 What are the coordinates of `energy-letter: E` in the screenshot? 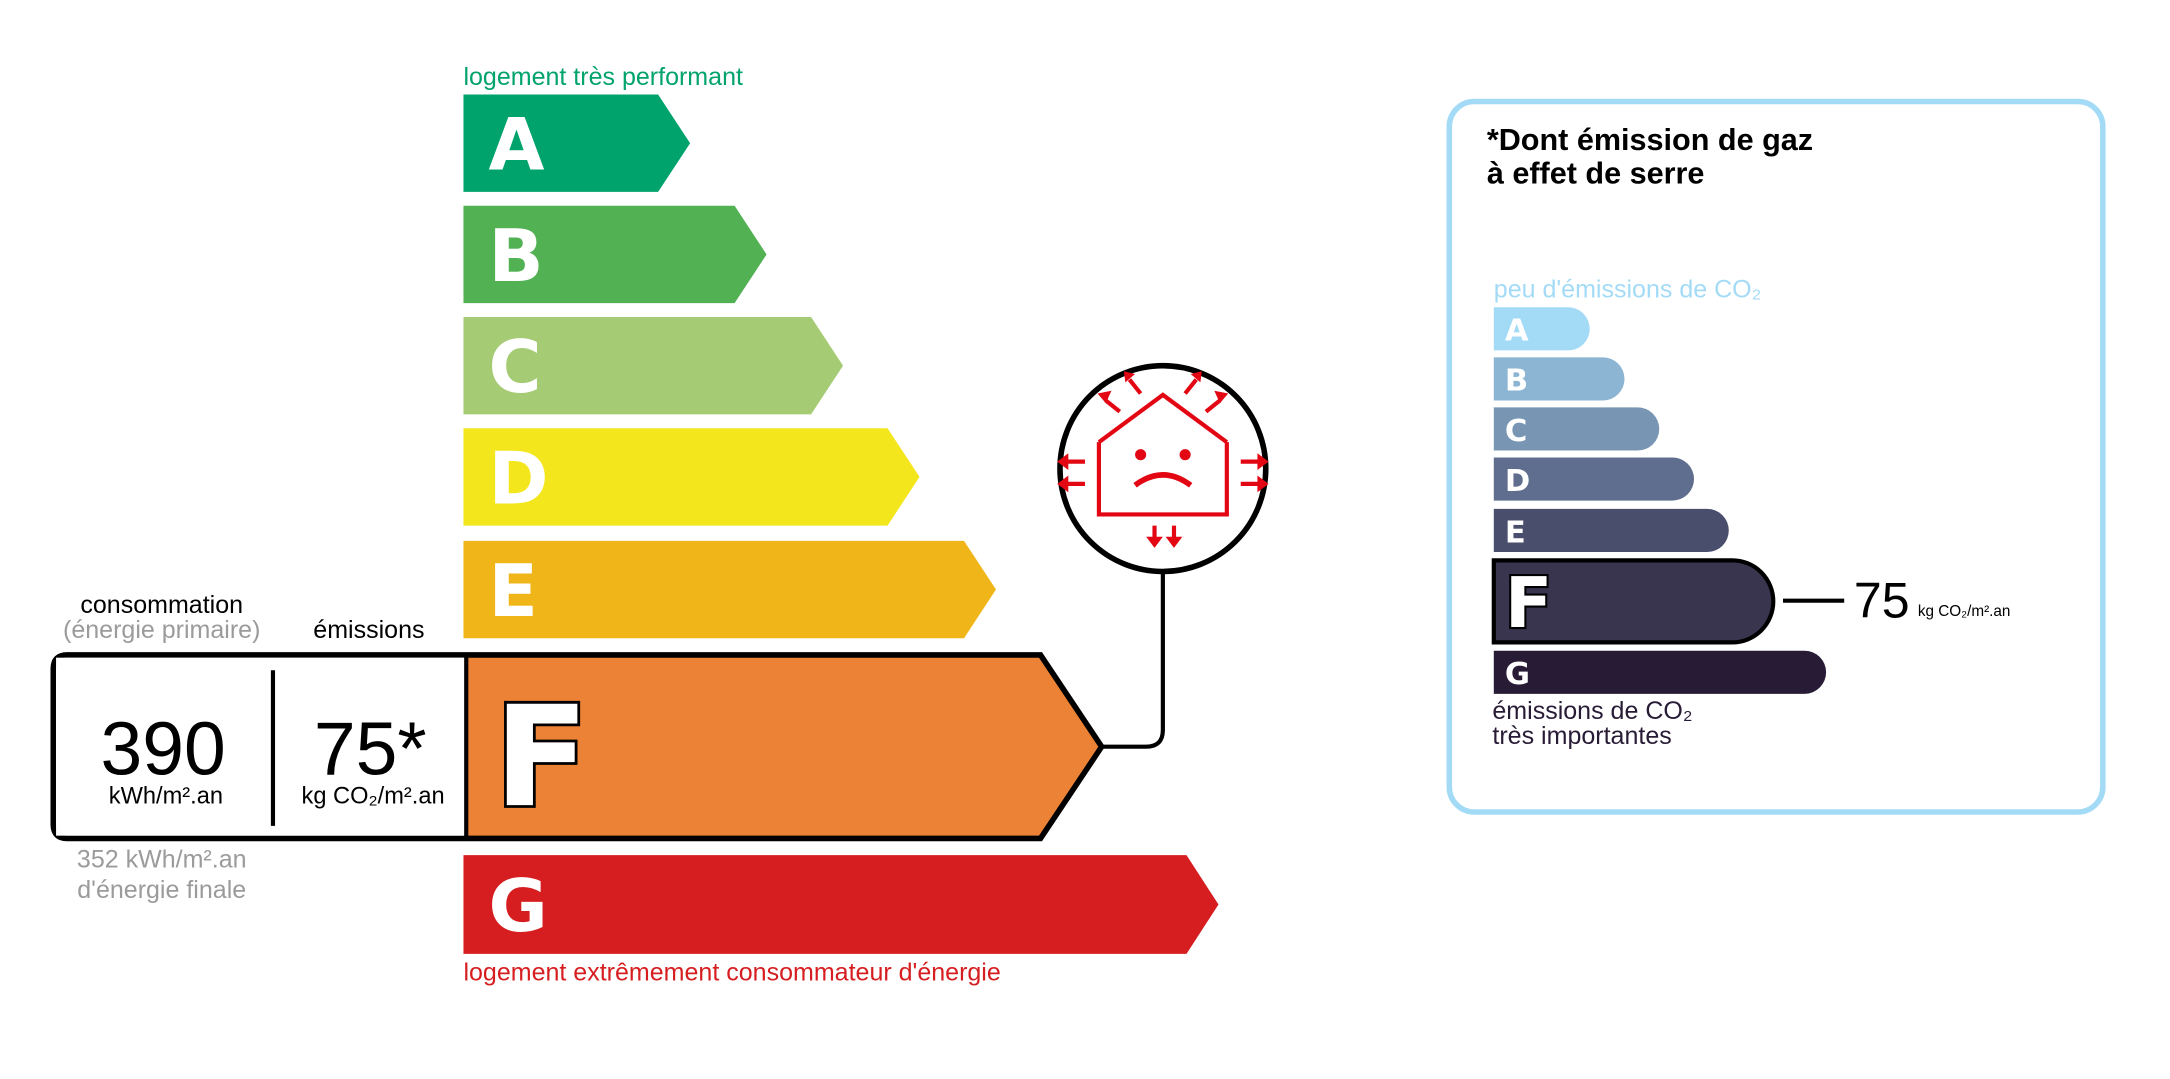 It's located at (512, 592).